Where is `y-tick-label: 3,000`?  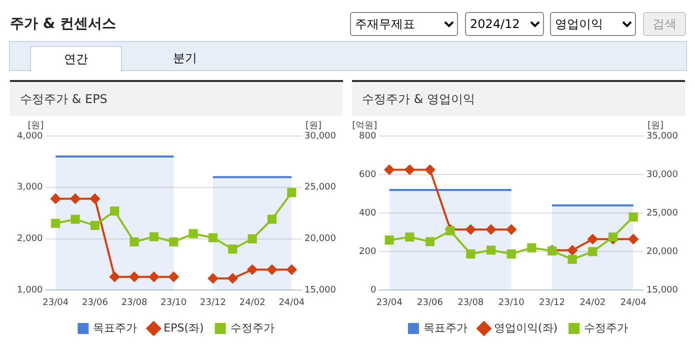 y-tick-label: 3,000 is located at coordinates (30, 187).